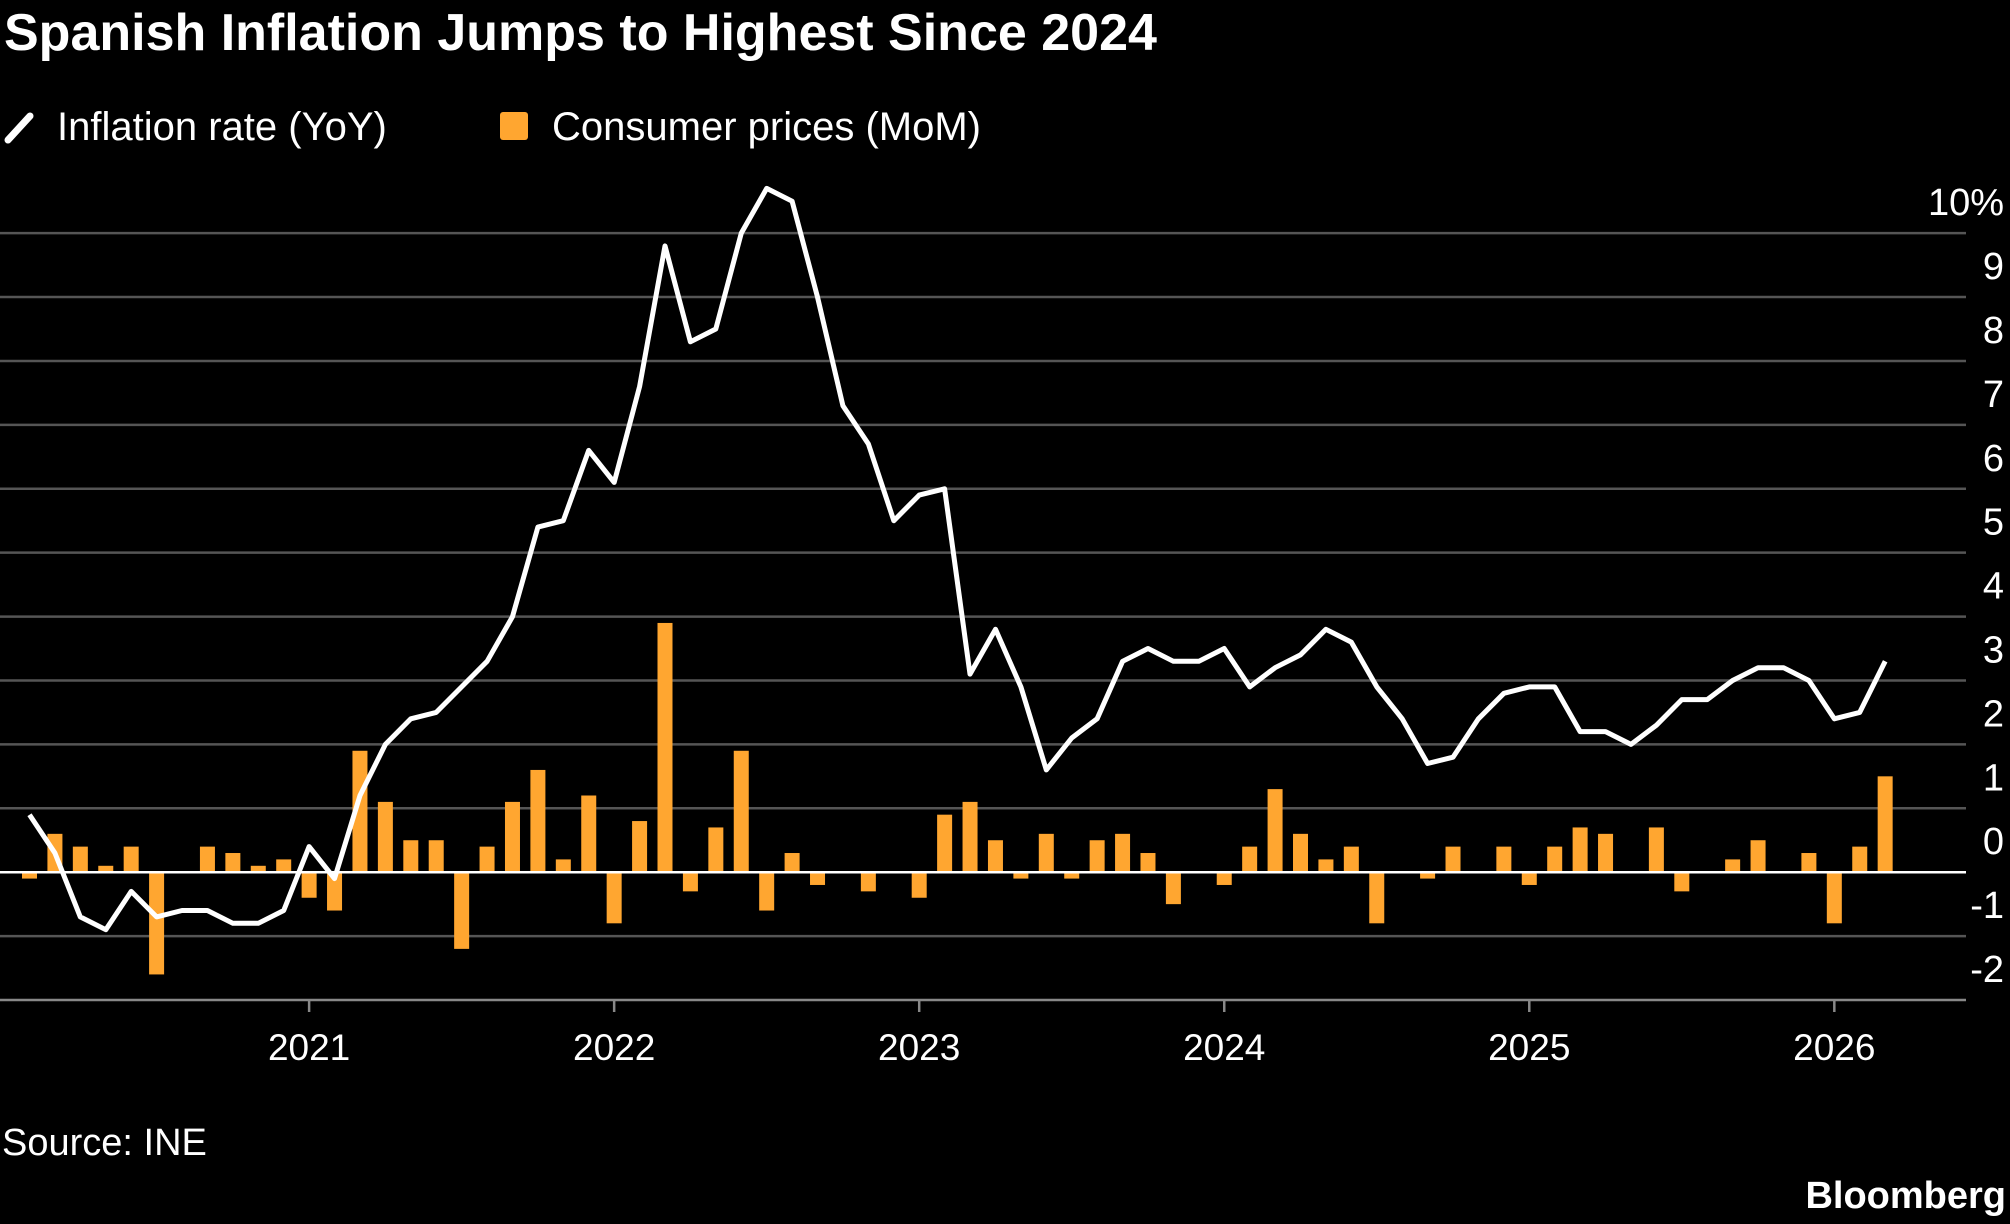 This screenshot has width=2010, height=1224. I want to click on legend-line-icon, so click(19, 128).